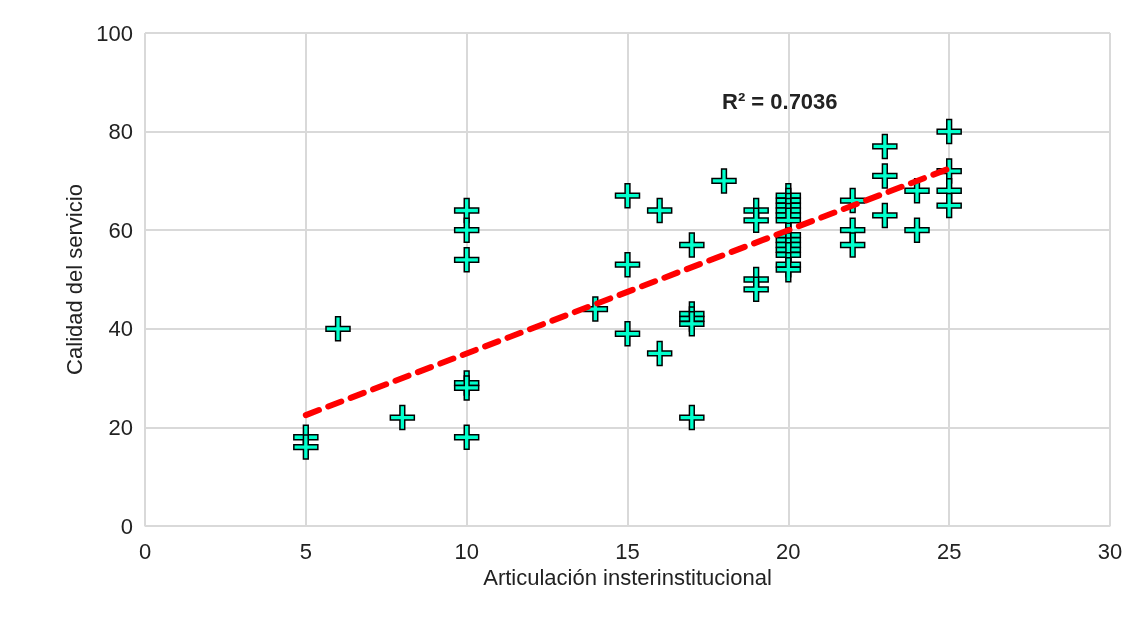 This screenshot has height=617, width=1139. Describe the element at coordinates (74, 279) in the screenshot. I see `y-axis-title: Calidad del servicio` at that location.